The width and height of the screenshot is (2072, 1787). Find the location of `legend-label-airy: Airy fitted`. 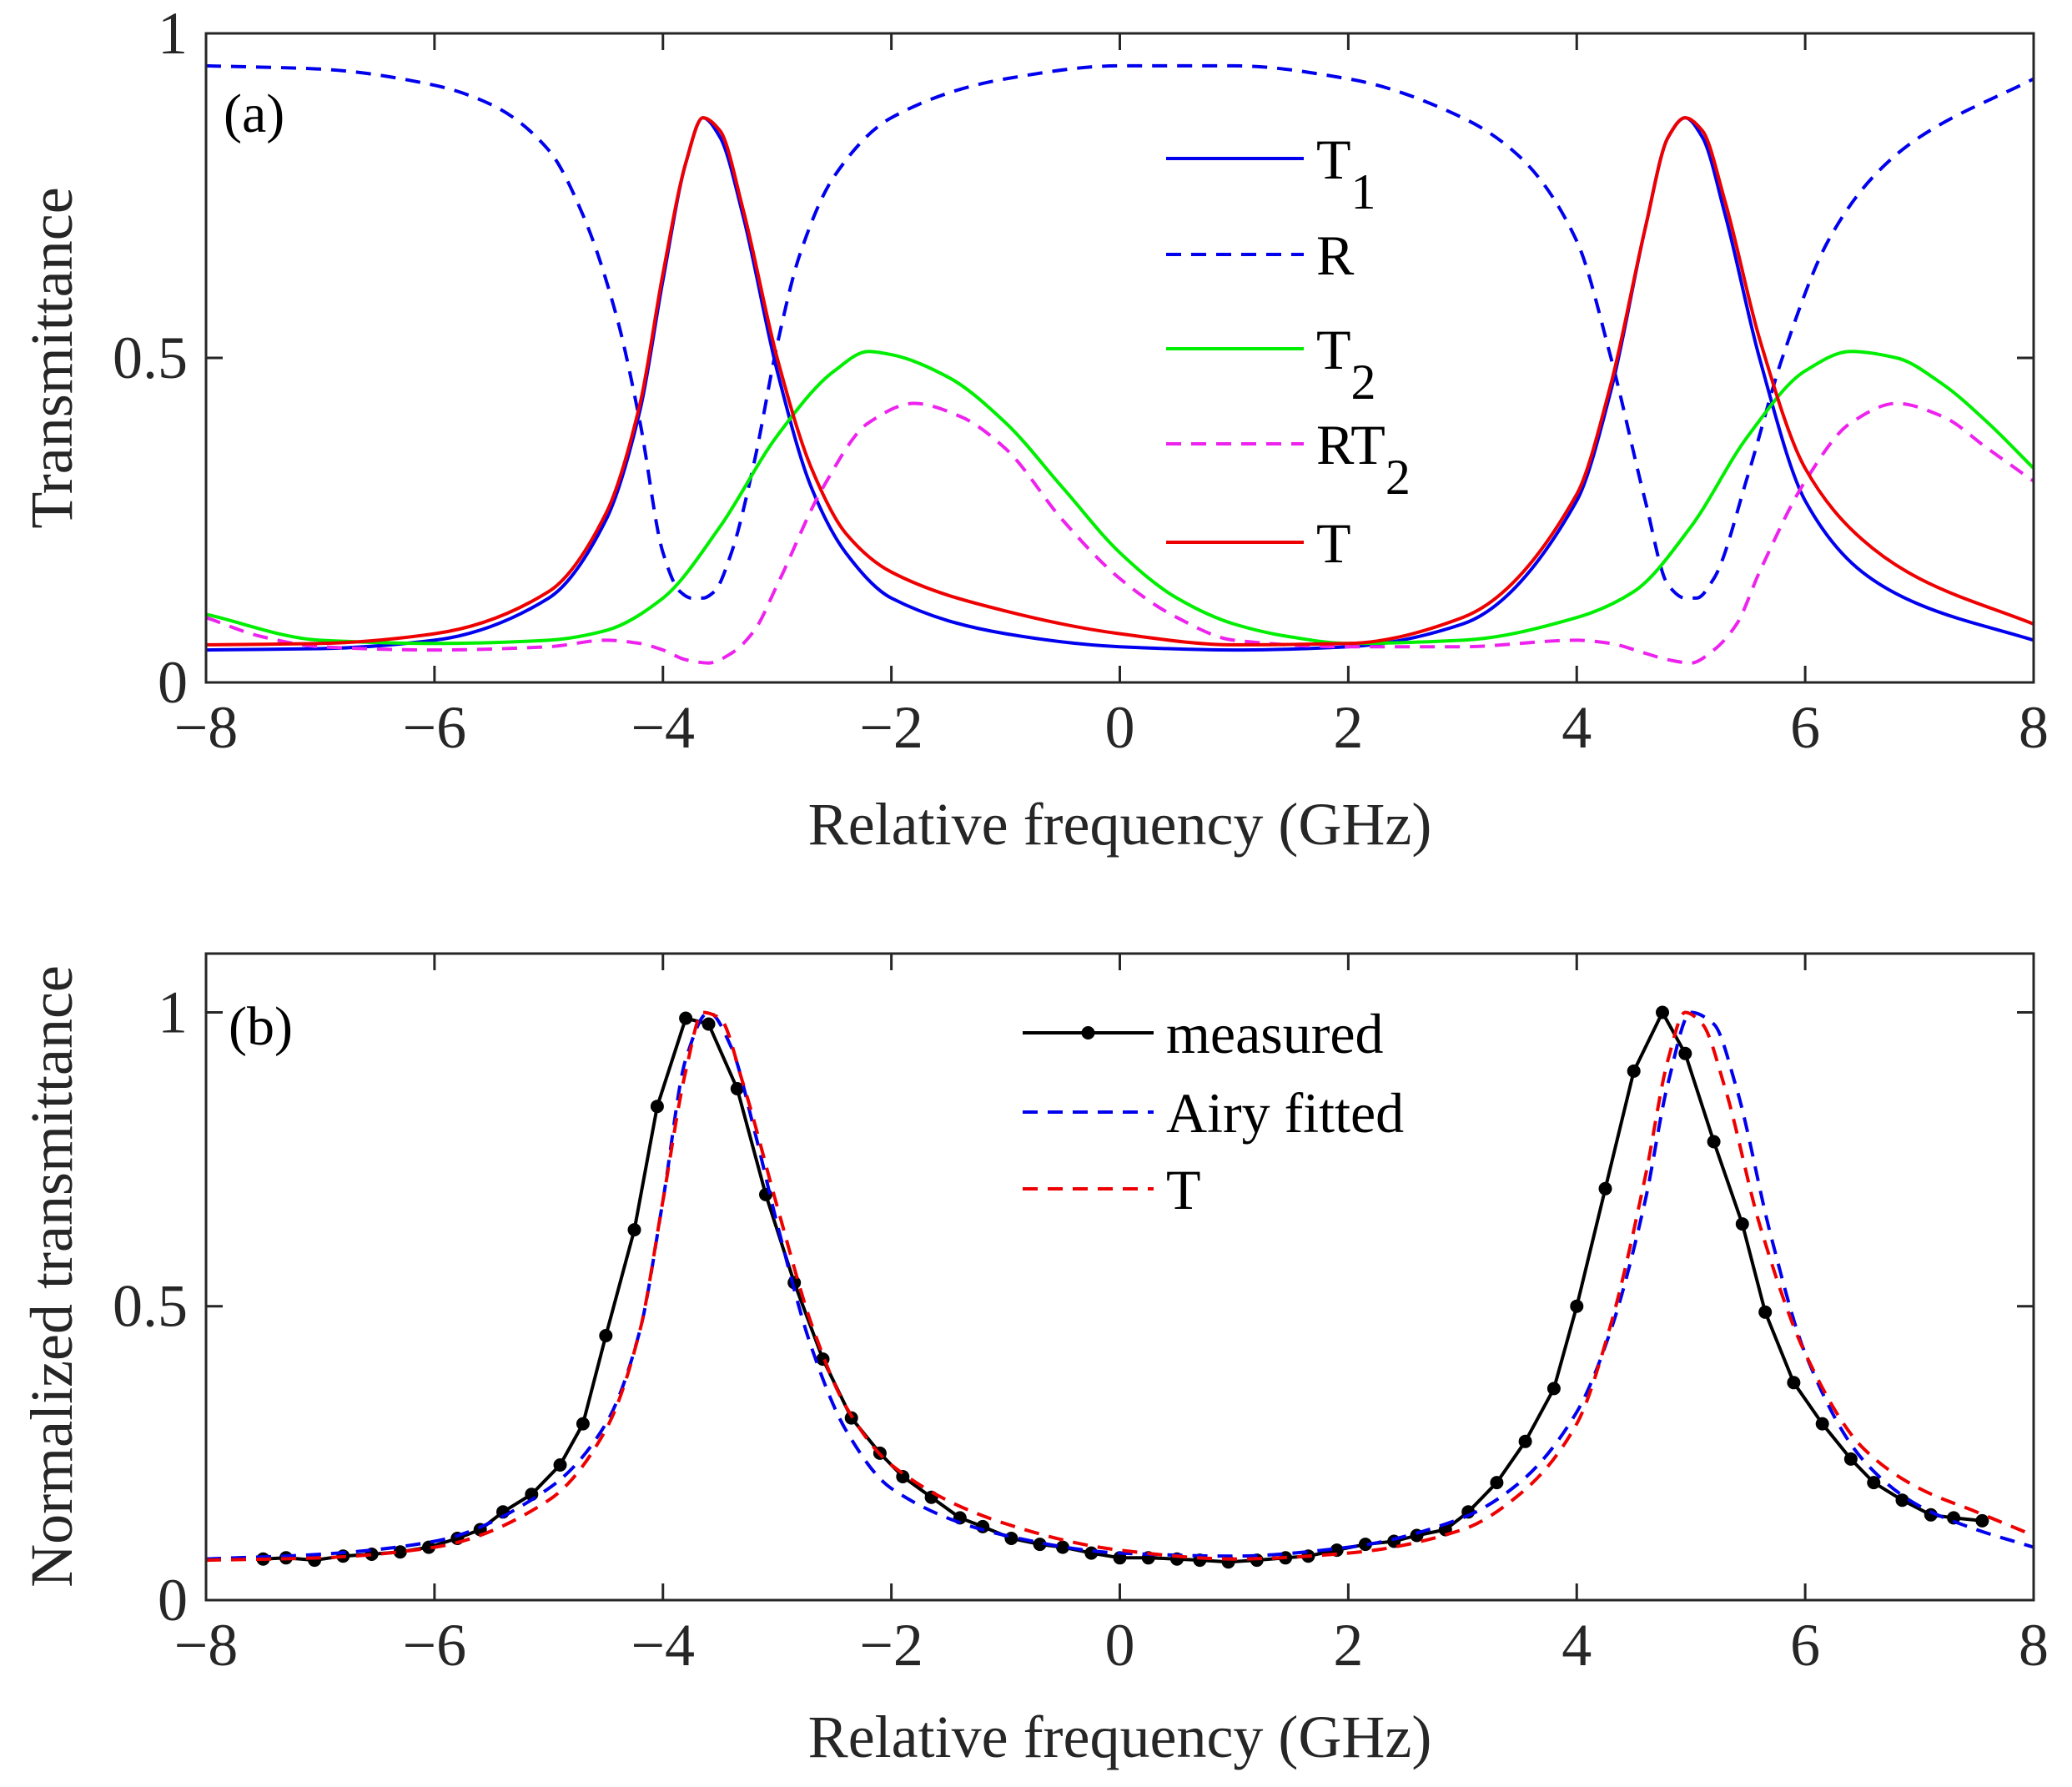

legend-label-airy: Airy fitted is located at coordinates (1285, 1113).